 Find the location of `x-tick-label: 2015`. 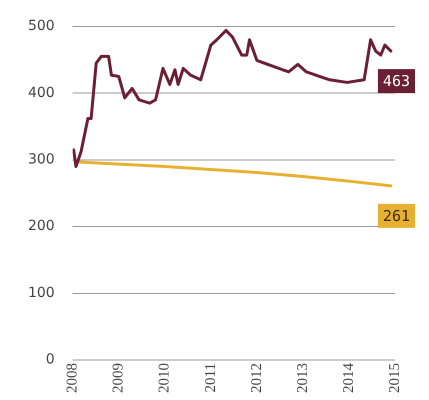

x-tick-label: 2015 is located at coordinates (394, 378).